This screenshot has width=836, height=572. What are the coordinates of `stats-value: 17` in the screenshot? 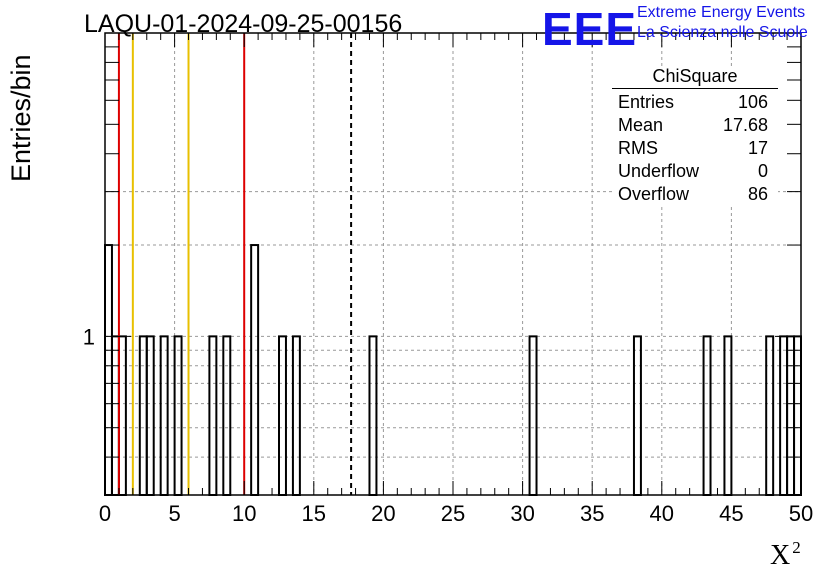 It's located at (757, 148).